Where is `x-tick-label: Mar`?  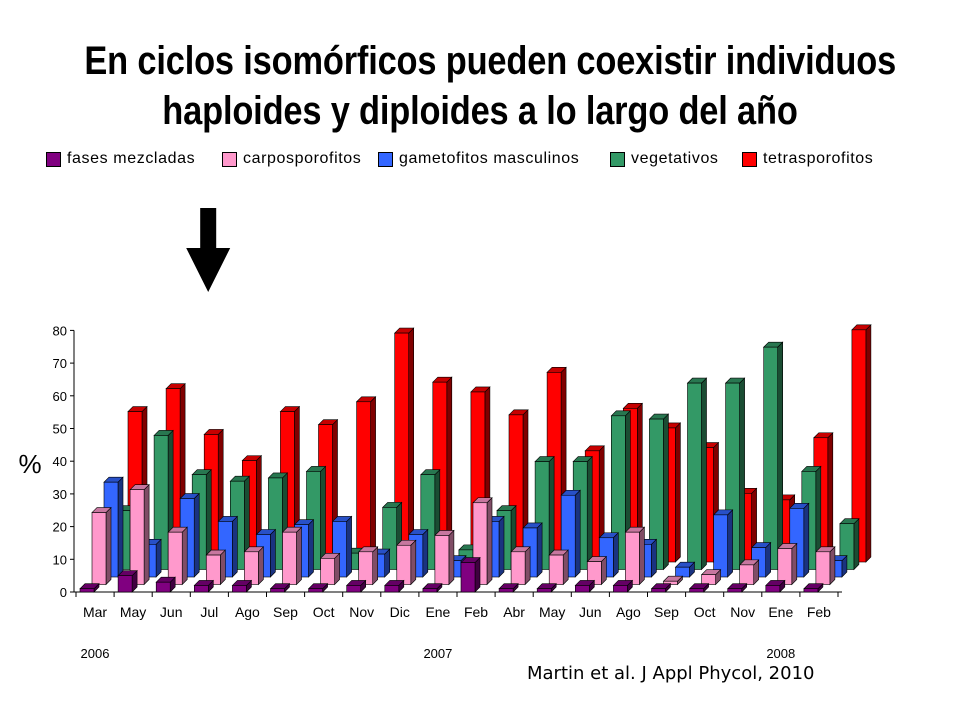
x-tick-label: Mar is located at coordinates (95, 612).